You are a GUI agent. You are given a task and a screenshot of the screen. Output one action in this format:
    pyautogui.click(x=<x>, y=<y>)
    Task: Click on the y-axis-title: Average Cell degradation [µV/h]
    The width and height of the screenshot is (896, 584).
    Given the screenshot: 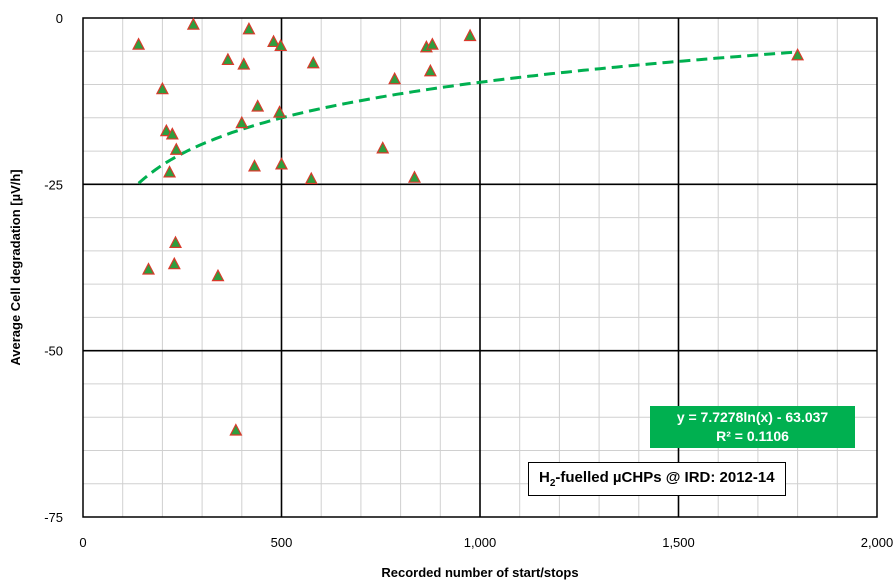 What is the action you would take?
    pyautogui.click(x=15, y=267)
    